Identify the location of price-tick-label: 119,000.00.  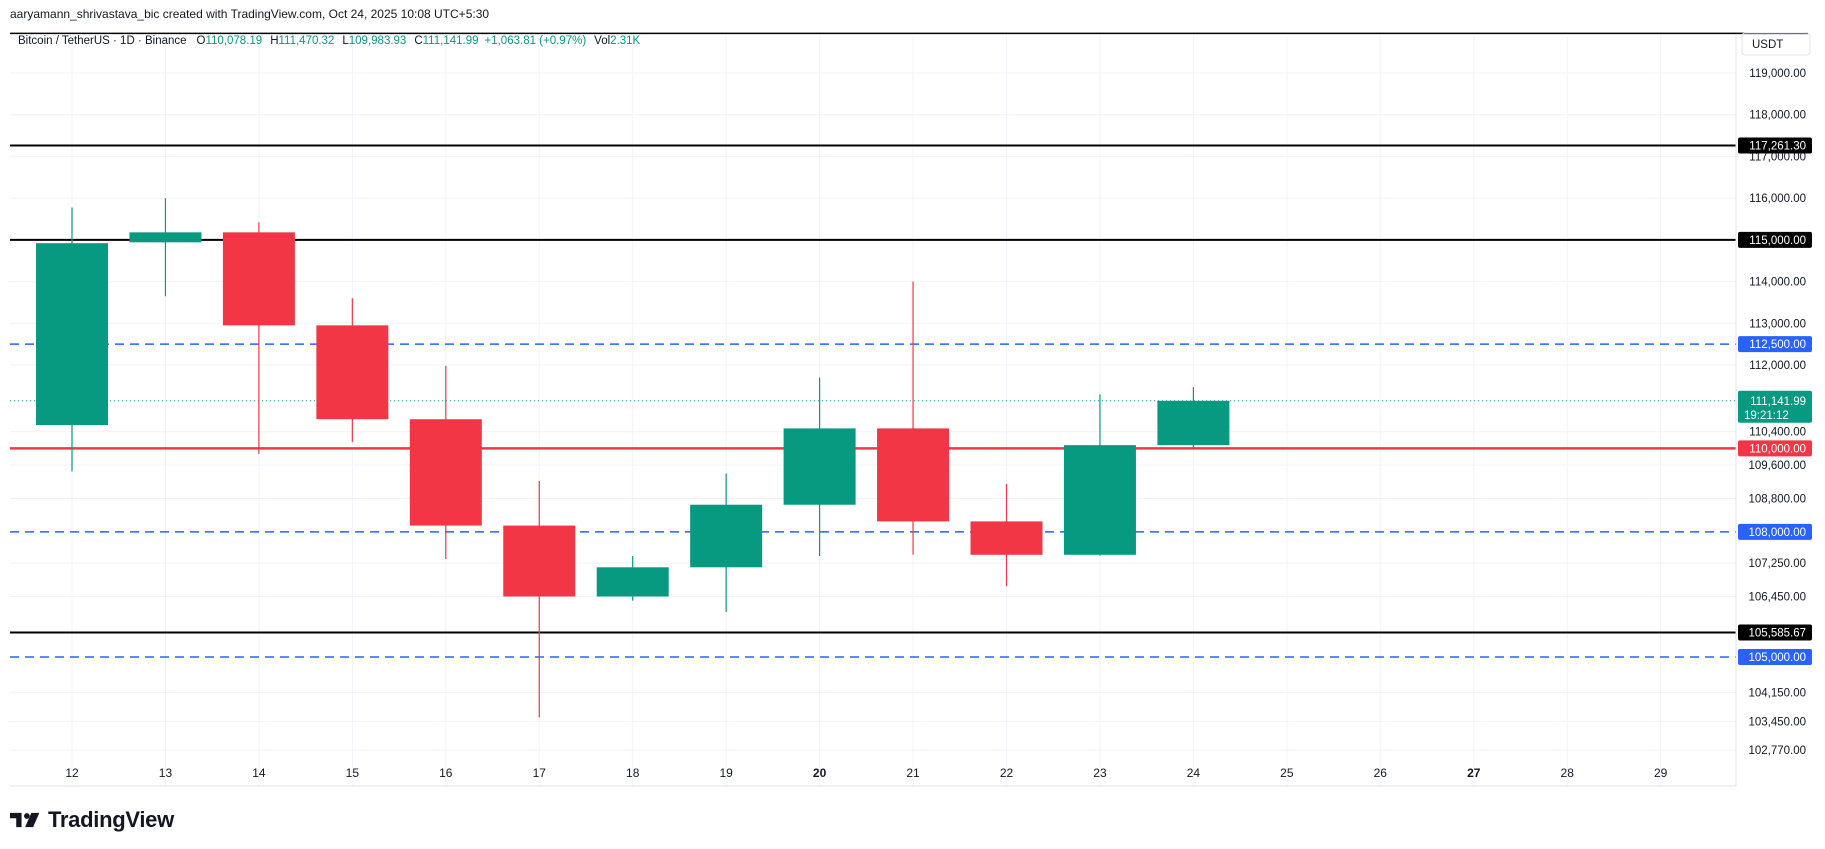
(1777, 74).